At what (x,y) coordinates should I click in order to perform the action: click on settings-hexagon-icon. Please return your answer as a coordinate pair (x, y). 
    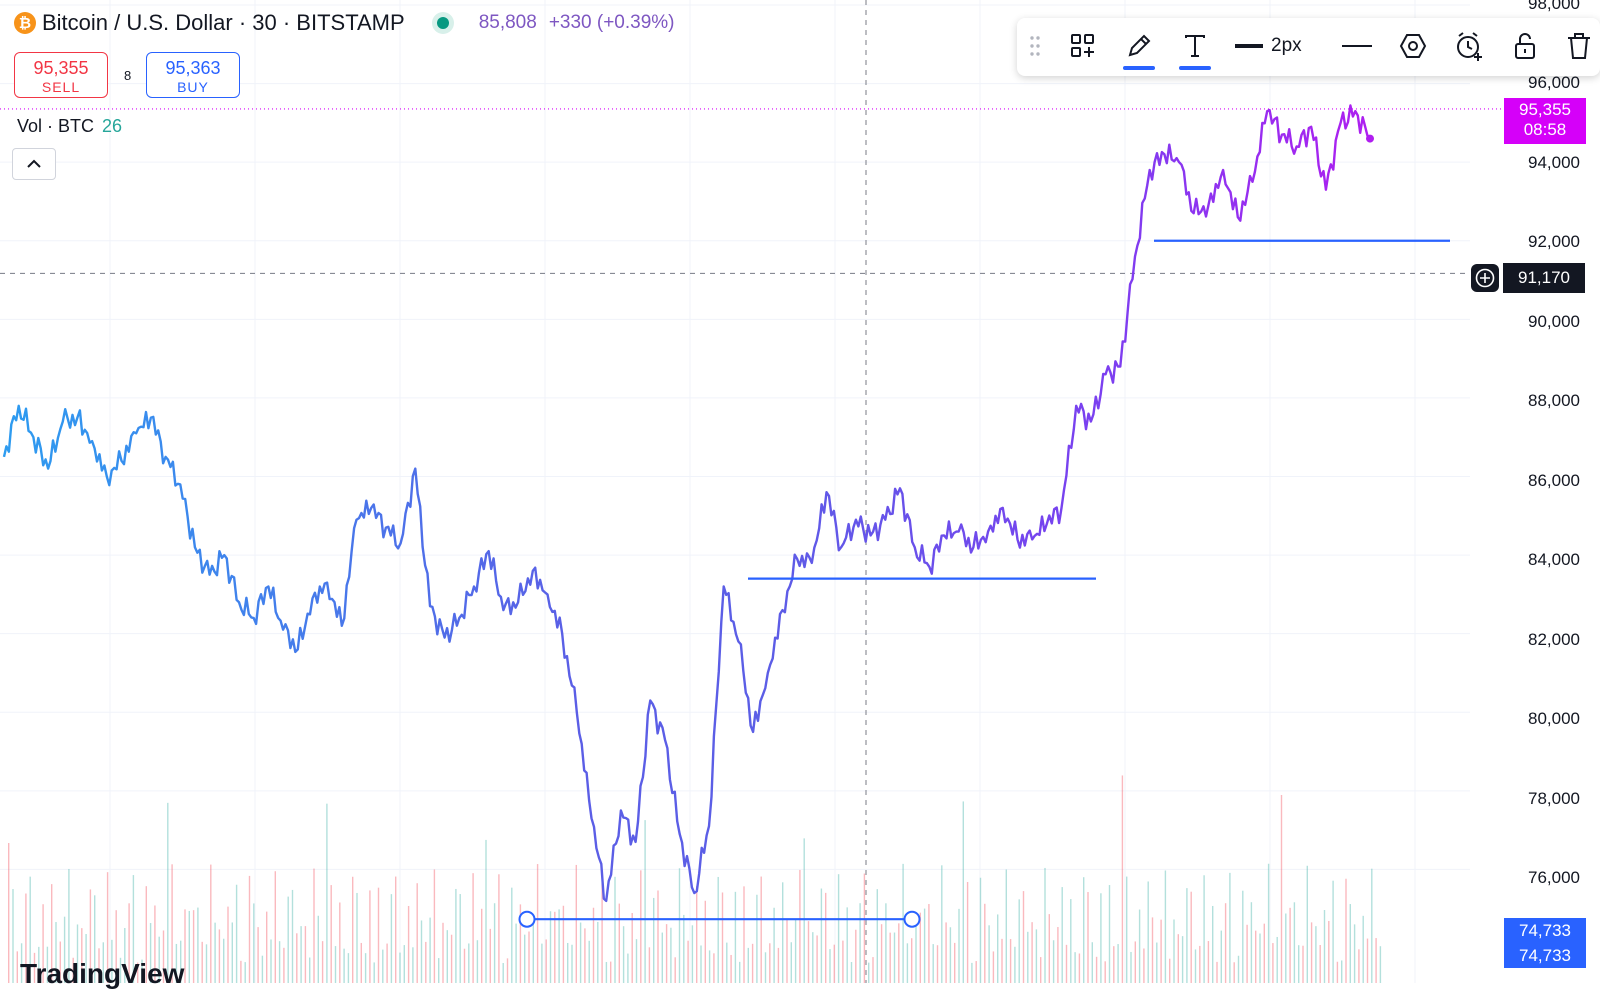
    Looking at the image, I should click on (1413, 46).